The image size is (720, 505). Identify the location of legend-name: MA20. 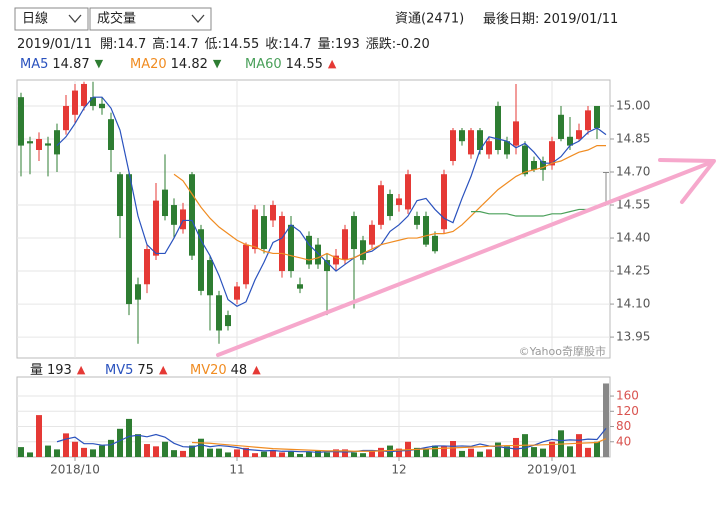
(148, 64).